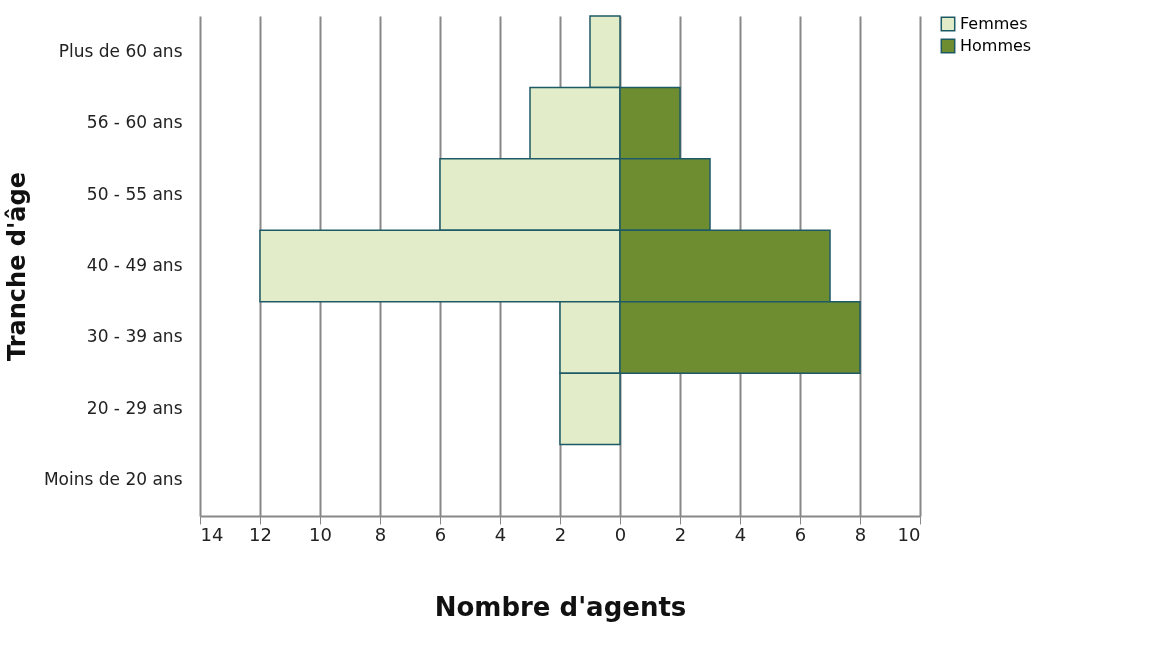 Image resolution: width=1169 pixels, height=661 pixels. I want to click on y-axis-title: Tranche d'âge, so click(16, 266).